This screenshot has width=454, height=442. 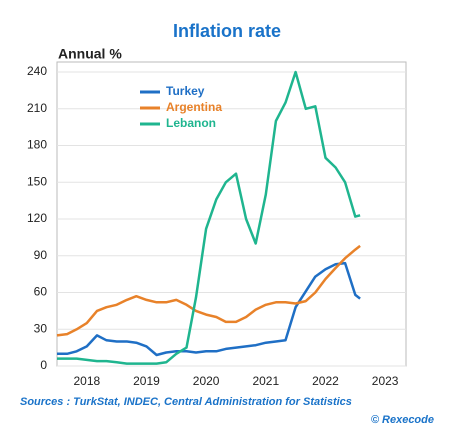 I want to click on y-tick-label: 150, so click(x=37, y=181).